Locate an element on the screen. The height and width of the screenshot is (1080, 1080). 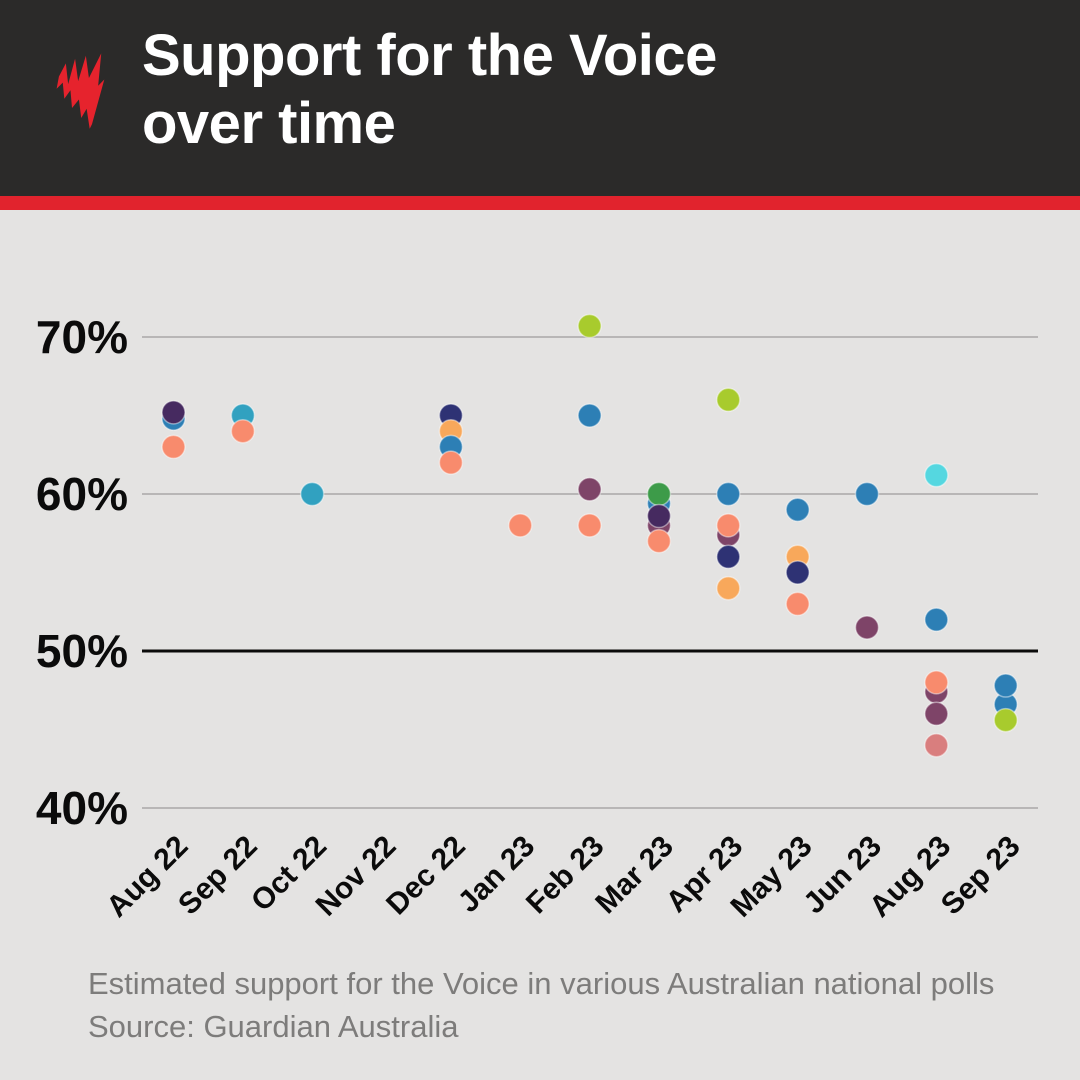
title-line-1: Support for the Voice is located at coordinates (429, 55).